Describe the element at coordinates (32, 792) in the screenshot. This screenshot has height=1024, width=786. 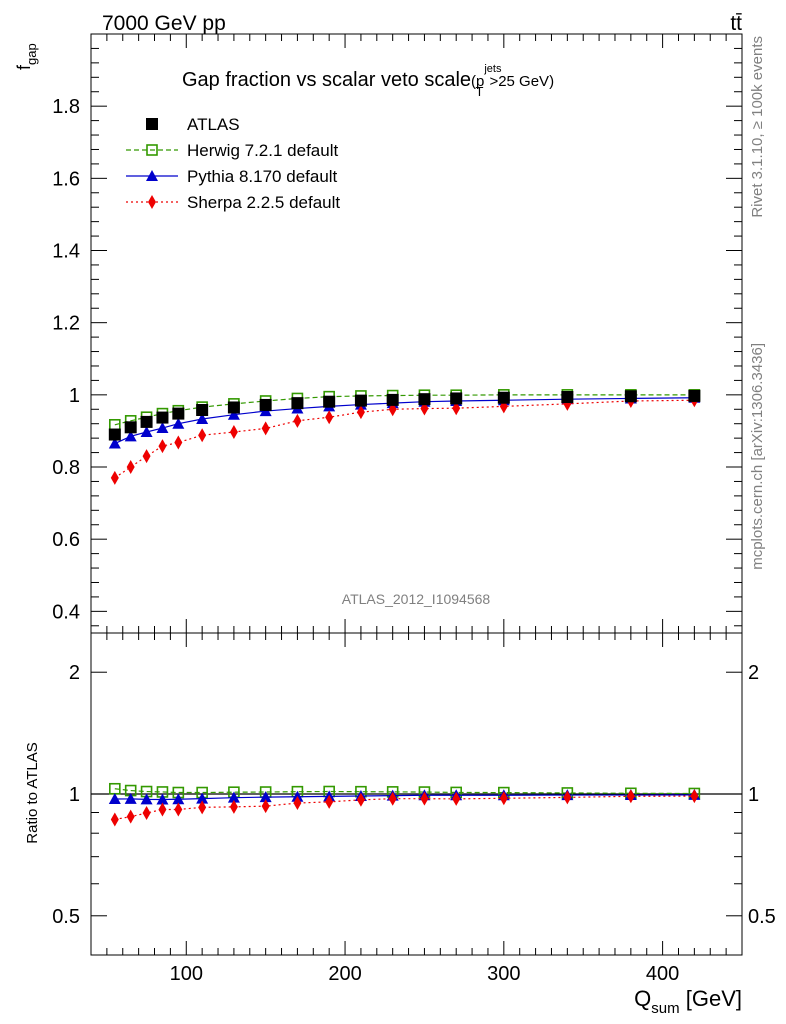
I see `ratio-y-axis-label: Ratio to ATLAS` at that location.